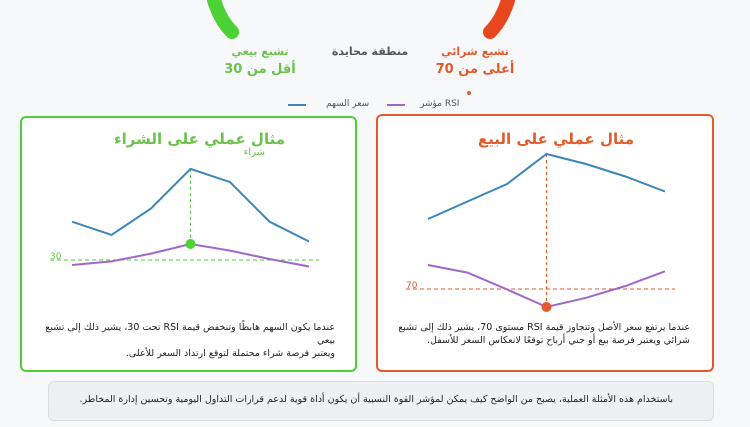 The height and width of the screenshot is (427, 750). Describe the element at coordinates (499, 19) in the screenshot. I see `overbought-arc` at that location.